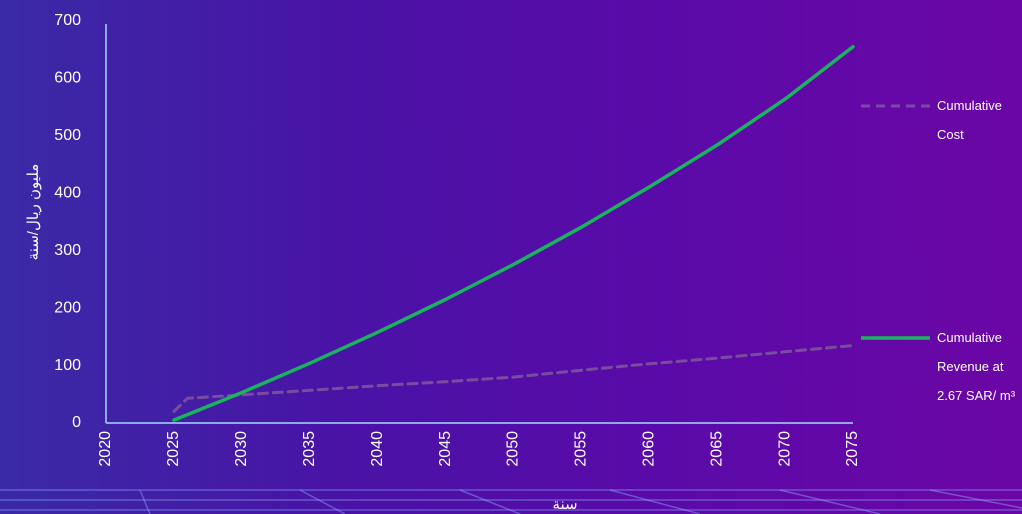 The image size is (1022, 514). I want to click on y-tick-label: 500, so click(67, 135).